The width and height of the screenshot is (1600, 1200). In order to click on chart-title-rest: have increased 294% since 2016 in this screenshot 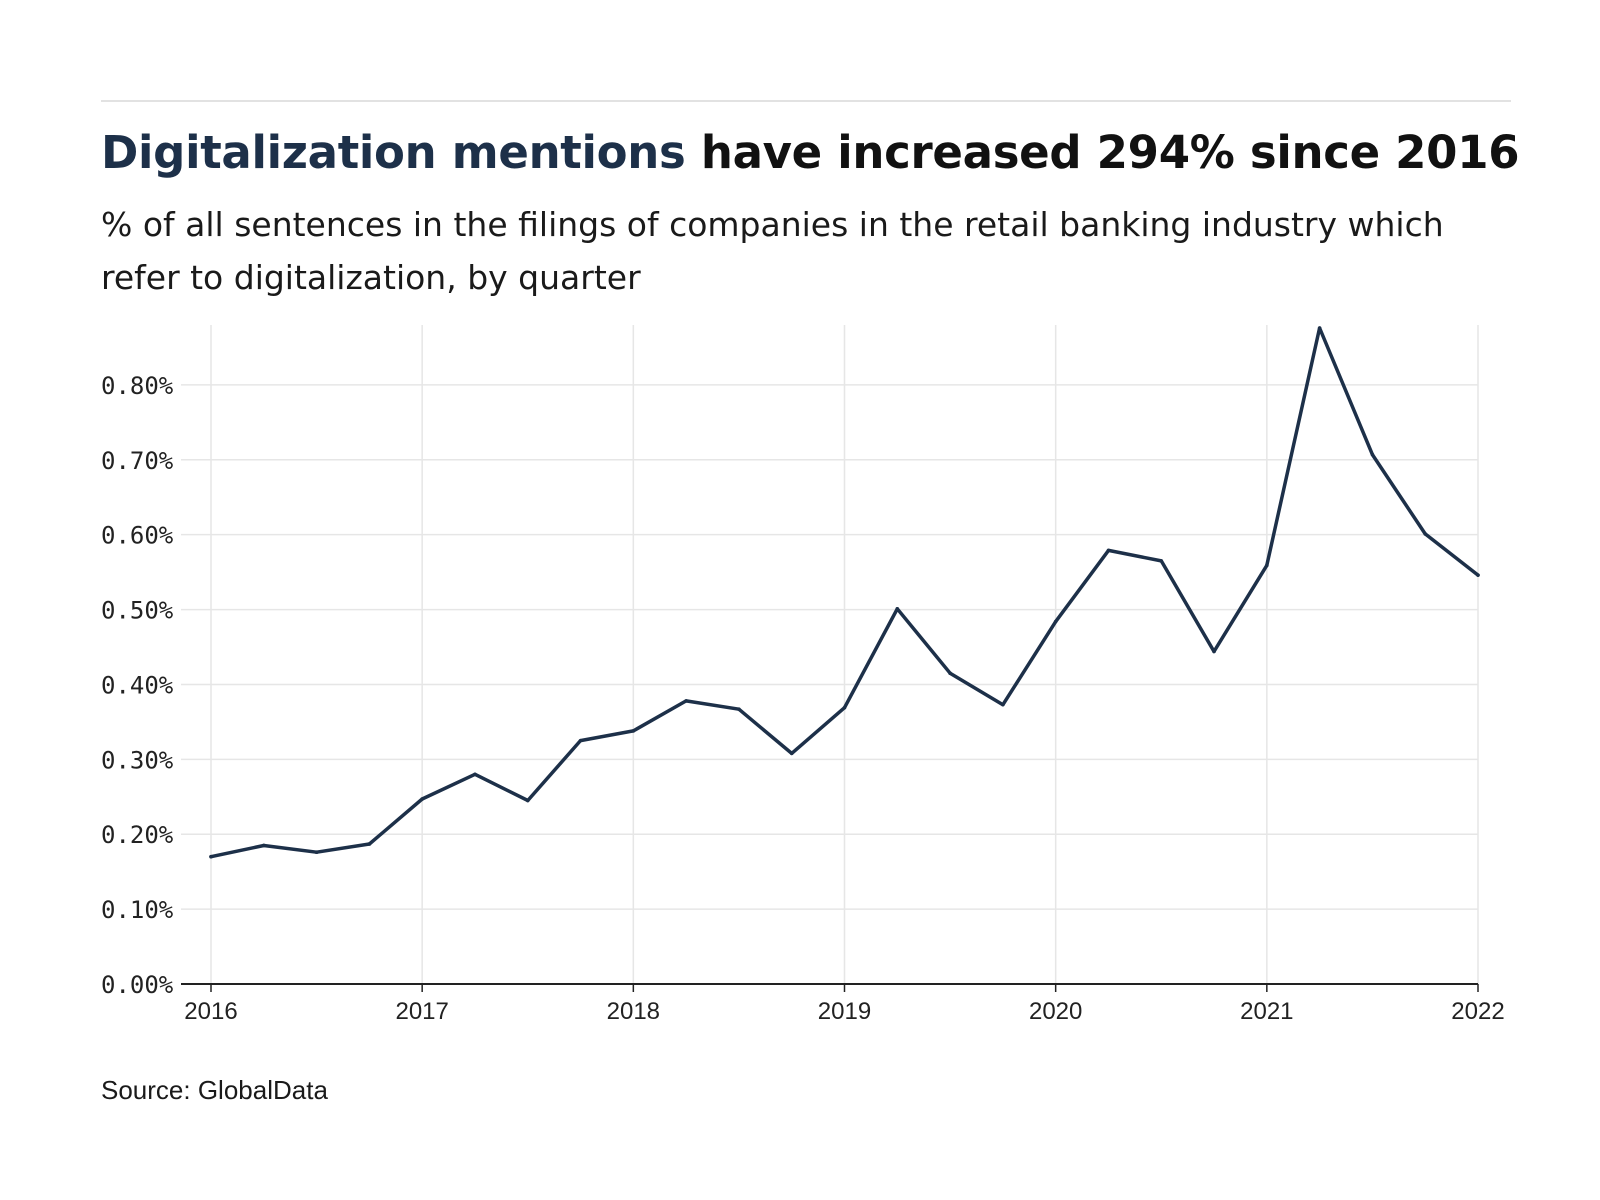, I will do `click(1102, 152)`.